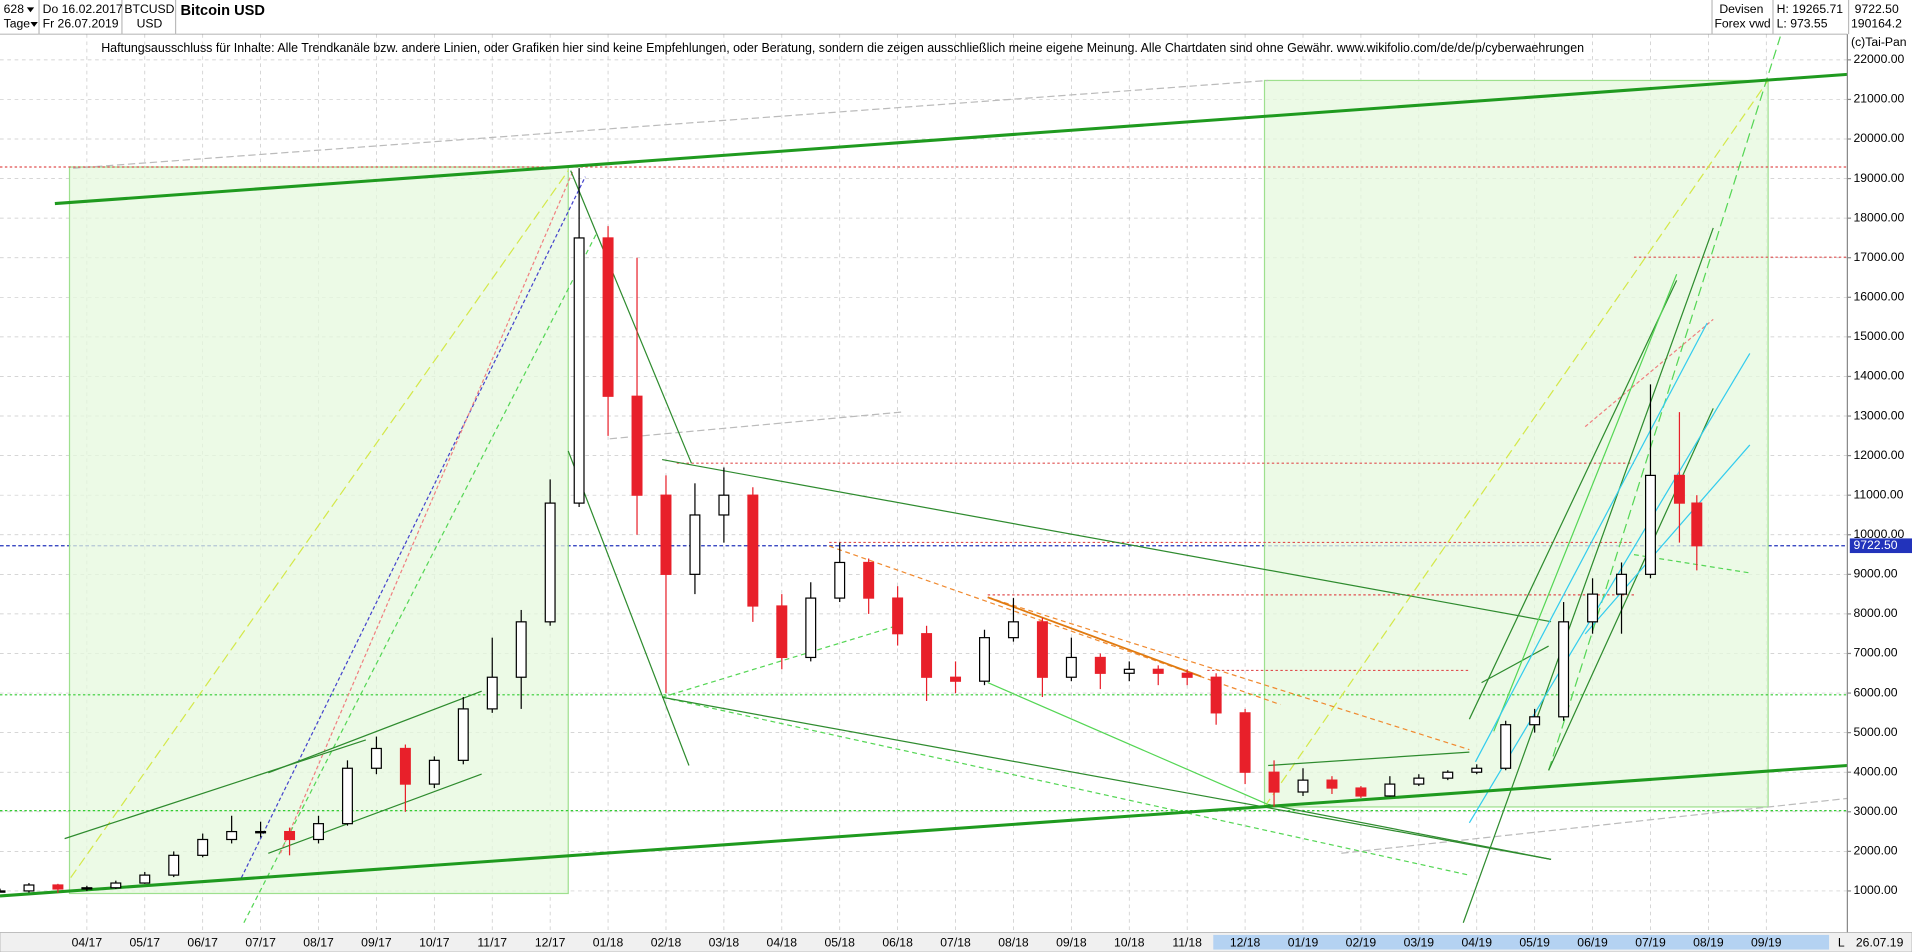 This screenshot has height=952, width=1912. Describe the element at coordinates (87, 943) in the screenshot. I see `x-tick-label: 04/17` at that location.